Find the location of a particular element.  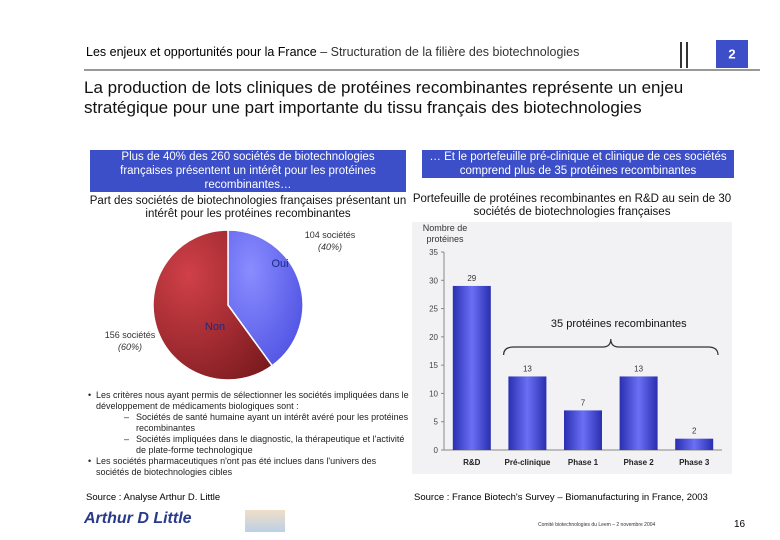

y-tick-label: 15 is located at coordinates (433, 365).